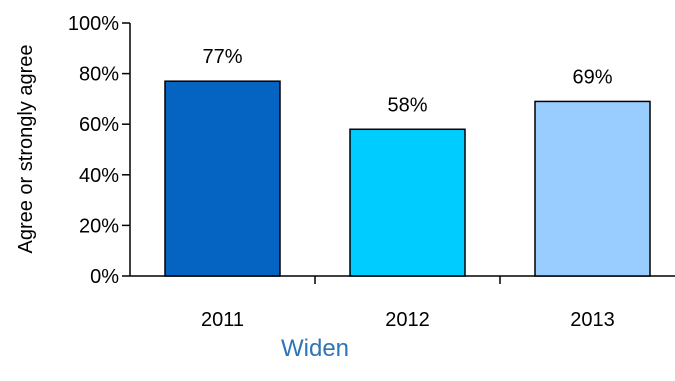 The image size is (675, 381). Describe the element at coordinates (26, 148) in the screenshot. I see `y-axis-label: Agree or strongly agree` at that location.